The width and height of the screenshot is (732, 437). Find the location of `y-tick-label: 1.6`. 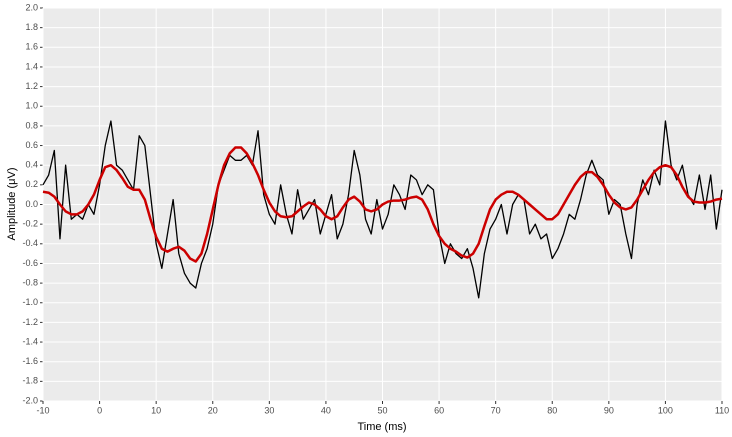

y-tick-label: 1.6 is located at coordinates (31, 47).